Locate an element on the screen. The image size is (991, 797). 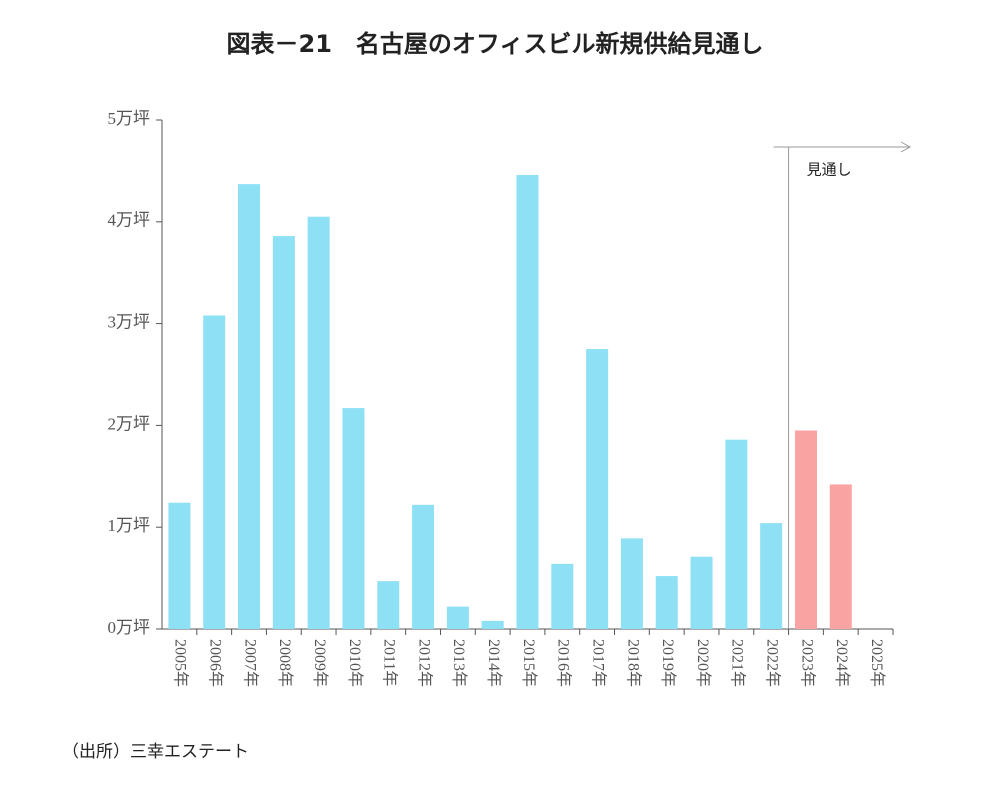
chart-title: 図表－21 名古屋のオフィスビル新規供給見通し is located at coordinates (495, 44).